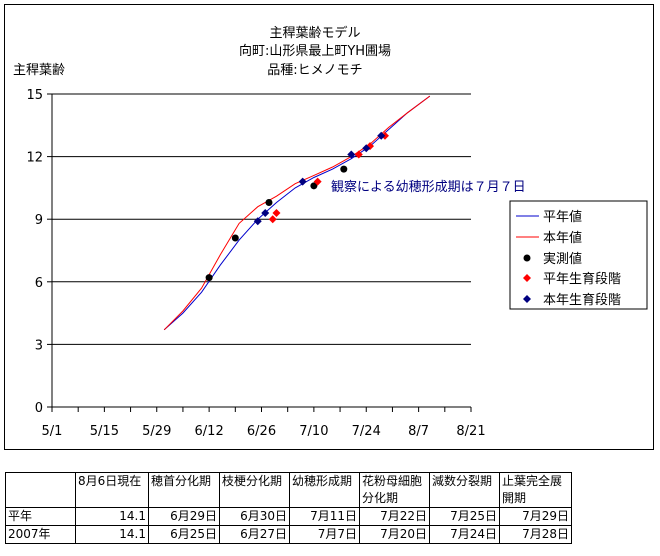 The height and width of the screenshot is (556, 660). I want to click on table-header-cell: 減数分裂期, so click(464, 490).